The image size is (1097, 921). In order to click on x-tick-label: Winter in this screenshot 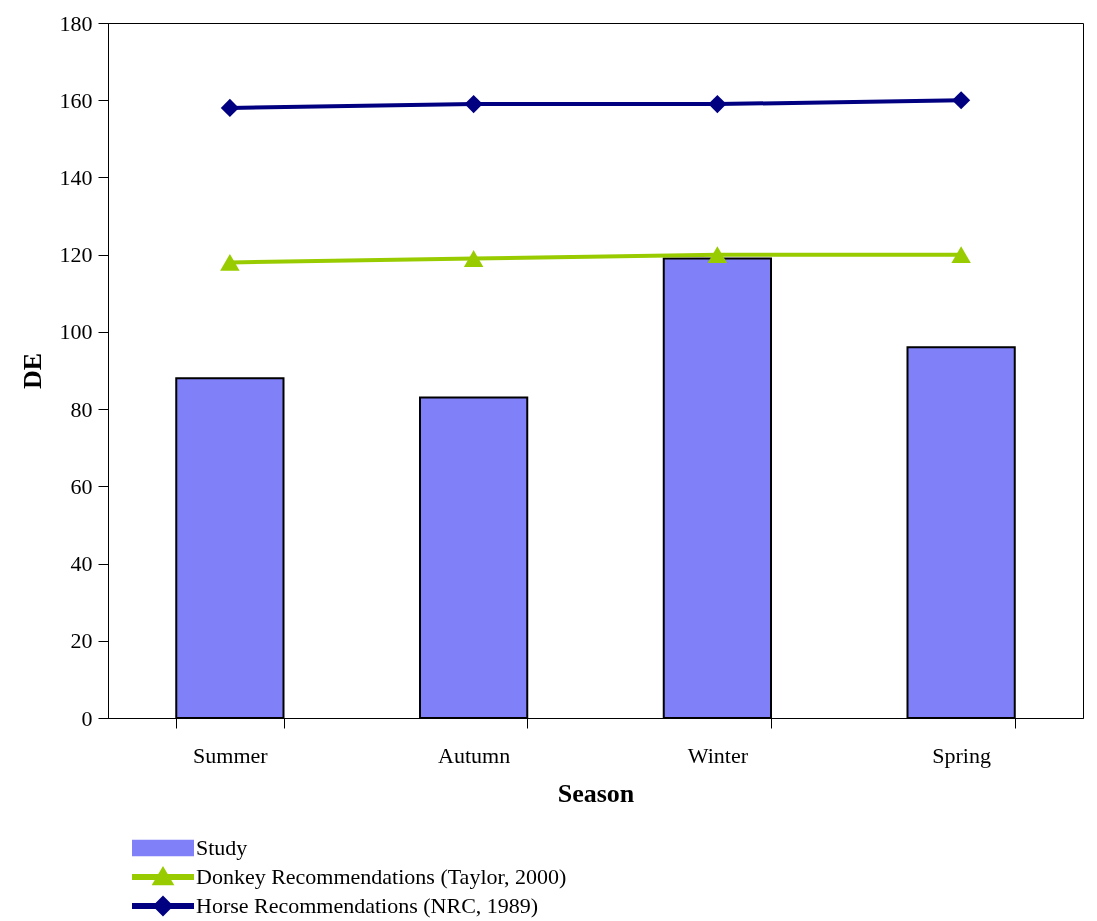, I will do `click(718, 755)`.